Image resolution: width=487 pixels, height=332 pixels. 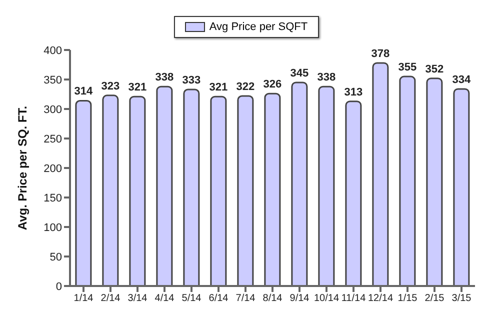 What do you see at coordinates (84, 298) in the screenshot?
I see `x-tick-label: 1/14` at bounding box center [84, 298].